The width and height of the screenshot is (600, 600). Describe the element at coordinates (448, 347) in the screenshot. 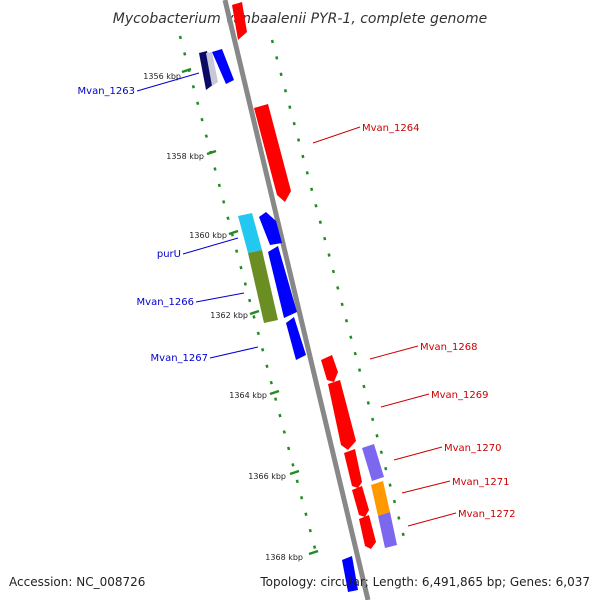

I see `gene-label-mvan-1268: Mvan_1268` at that location.